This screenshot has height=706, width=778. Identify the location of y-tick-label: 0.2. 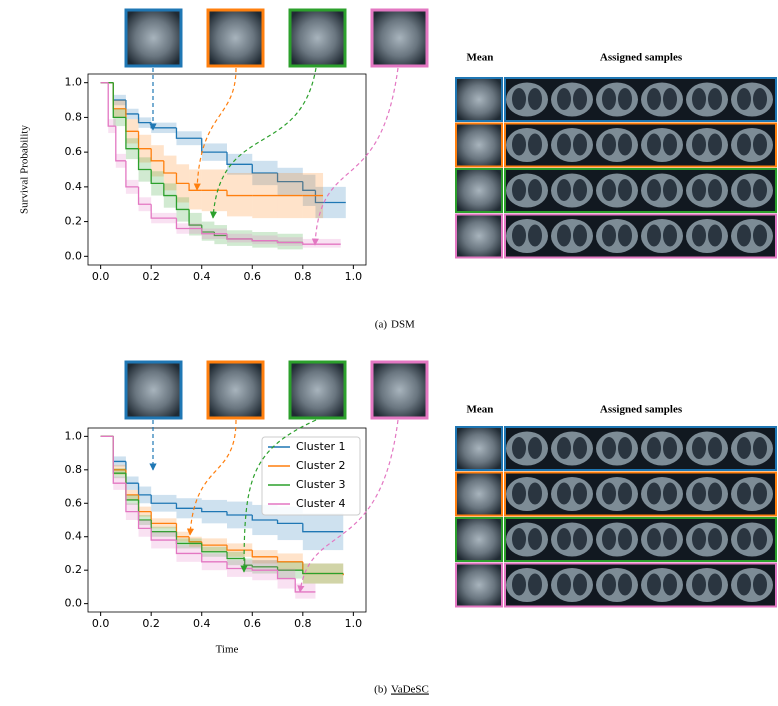
(74, 221).